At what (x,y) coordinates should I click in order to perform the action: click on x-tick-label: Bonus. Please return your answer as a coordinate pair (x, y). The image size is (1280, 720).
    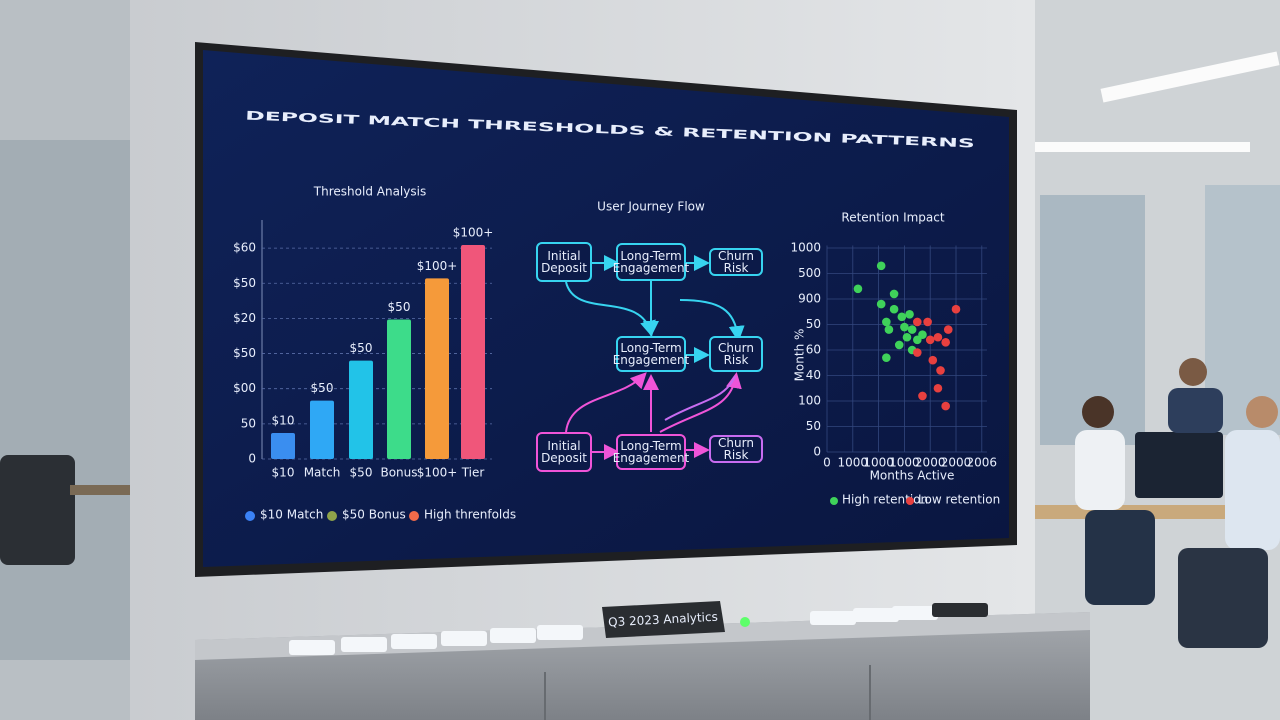
    Looking at the image, I should click on (398, 473).